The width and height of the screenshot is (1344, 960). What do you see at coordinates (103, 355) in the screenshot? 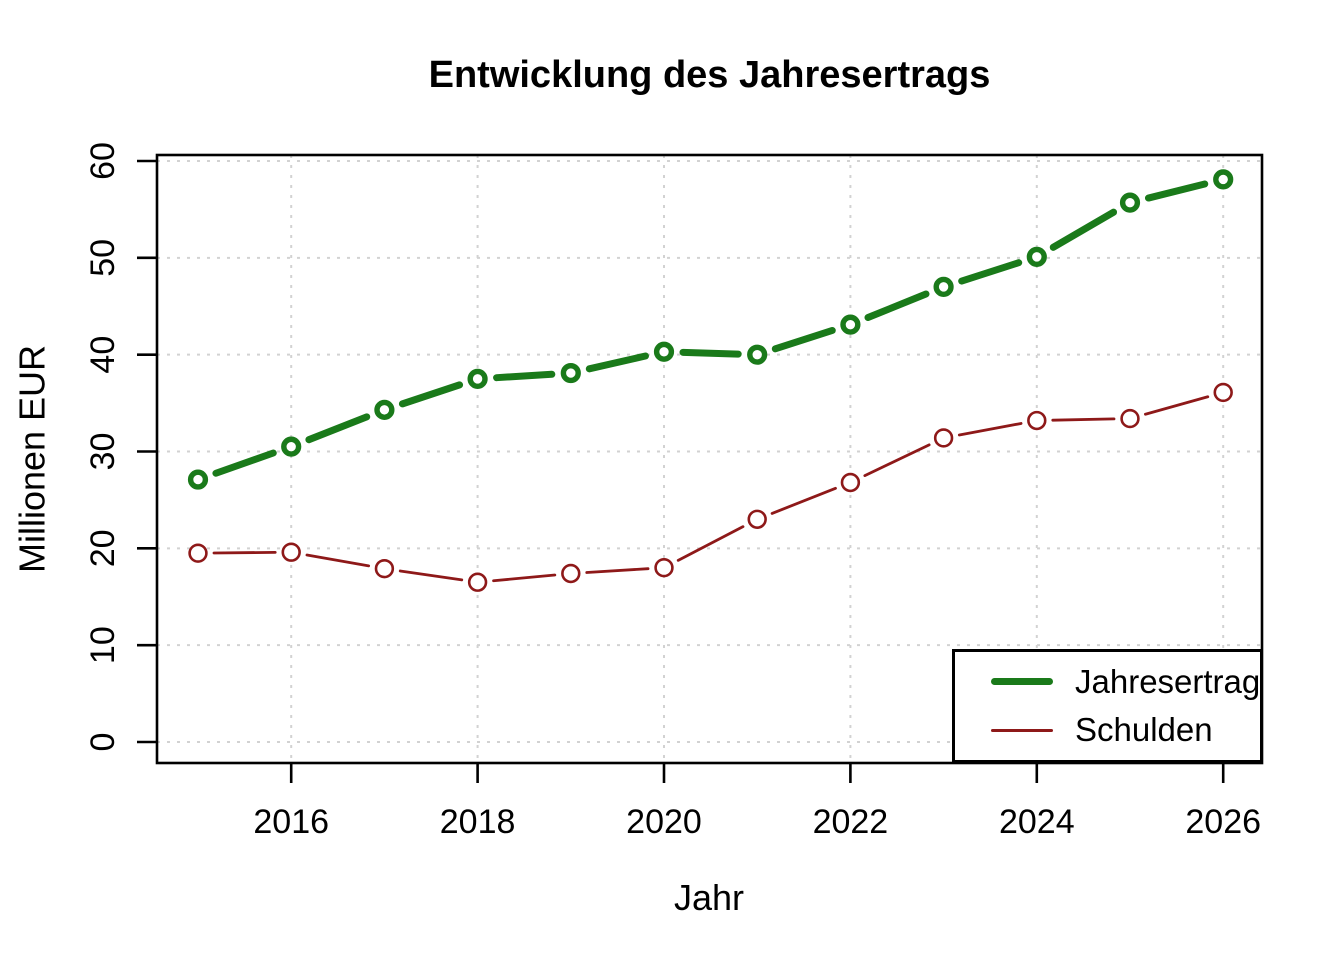
I see `y-tick-label: 40` at bounding box center [103, 355].